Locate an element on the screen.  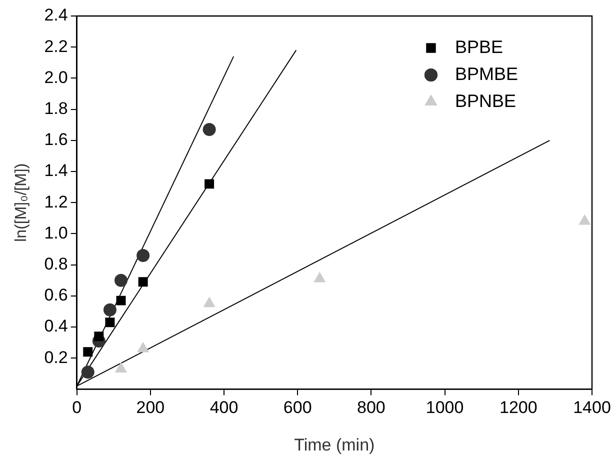
x-tick-label: 1400 is located at coordinates (592, 408).